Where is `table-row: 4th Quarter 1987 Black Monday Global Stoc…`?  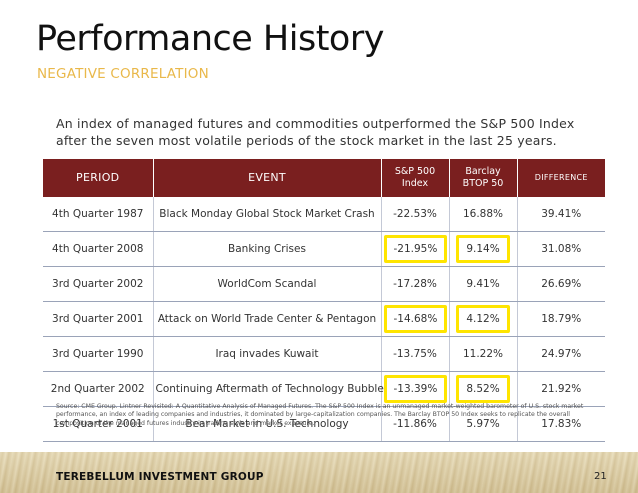 table-row: 4th Quarter 1987 Black Monday Global Stoc… is located at coordinates (324, 214).